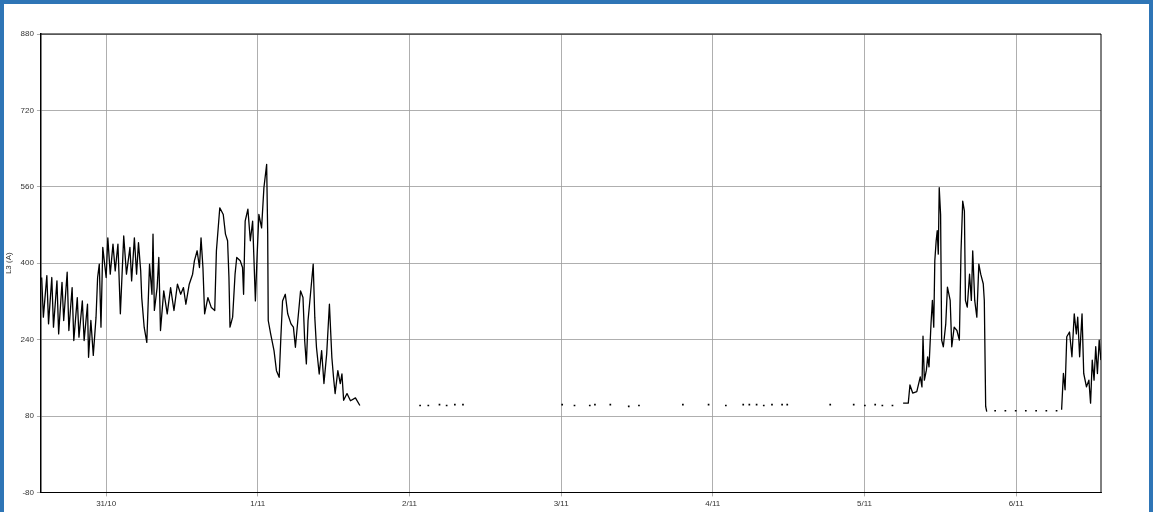 The width and height of the screenshot is (1153, 512). What do you see at coordinates (27, 186) in the screenshot?
I see `y-tick-label: 560` at bounding box center [27, 186].